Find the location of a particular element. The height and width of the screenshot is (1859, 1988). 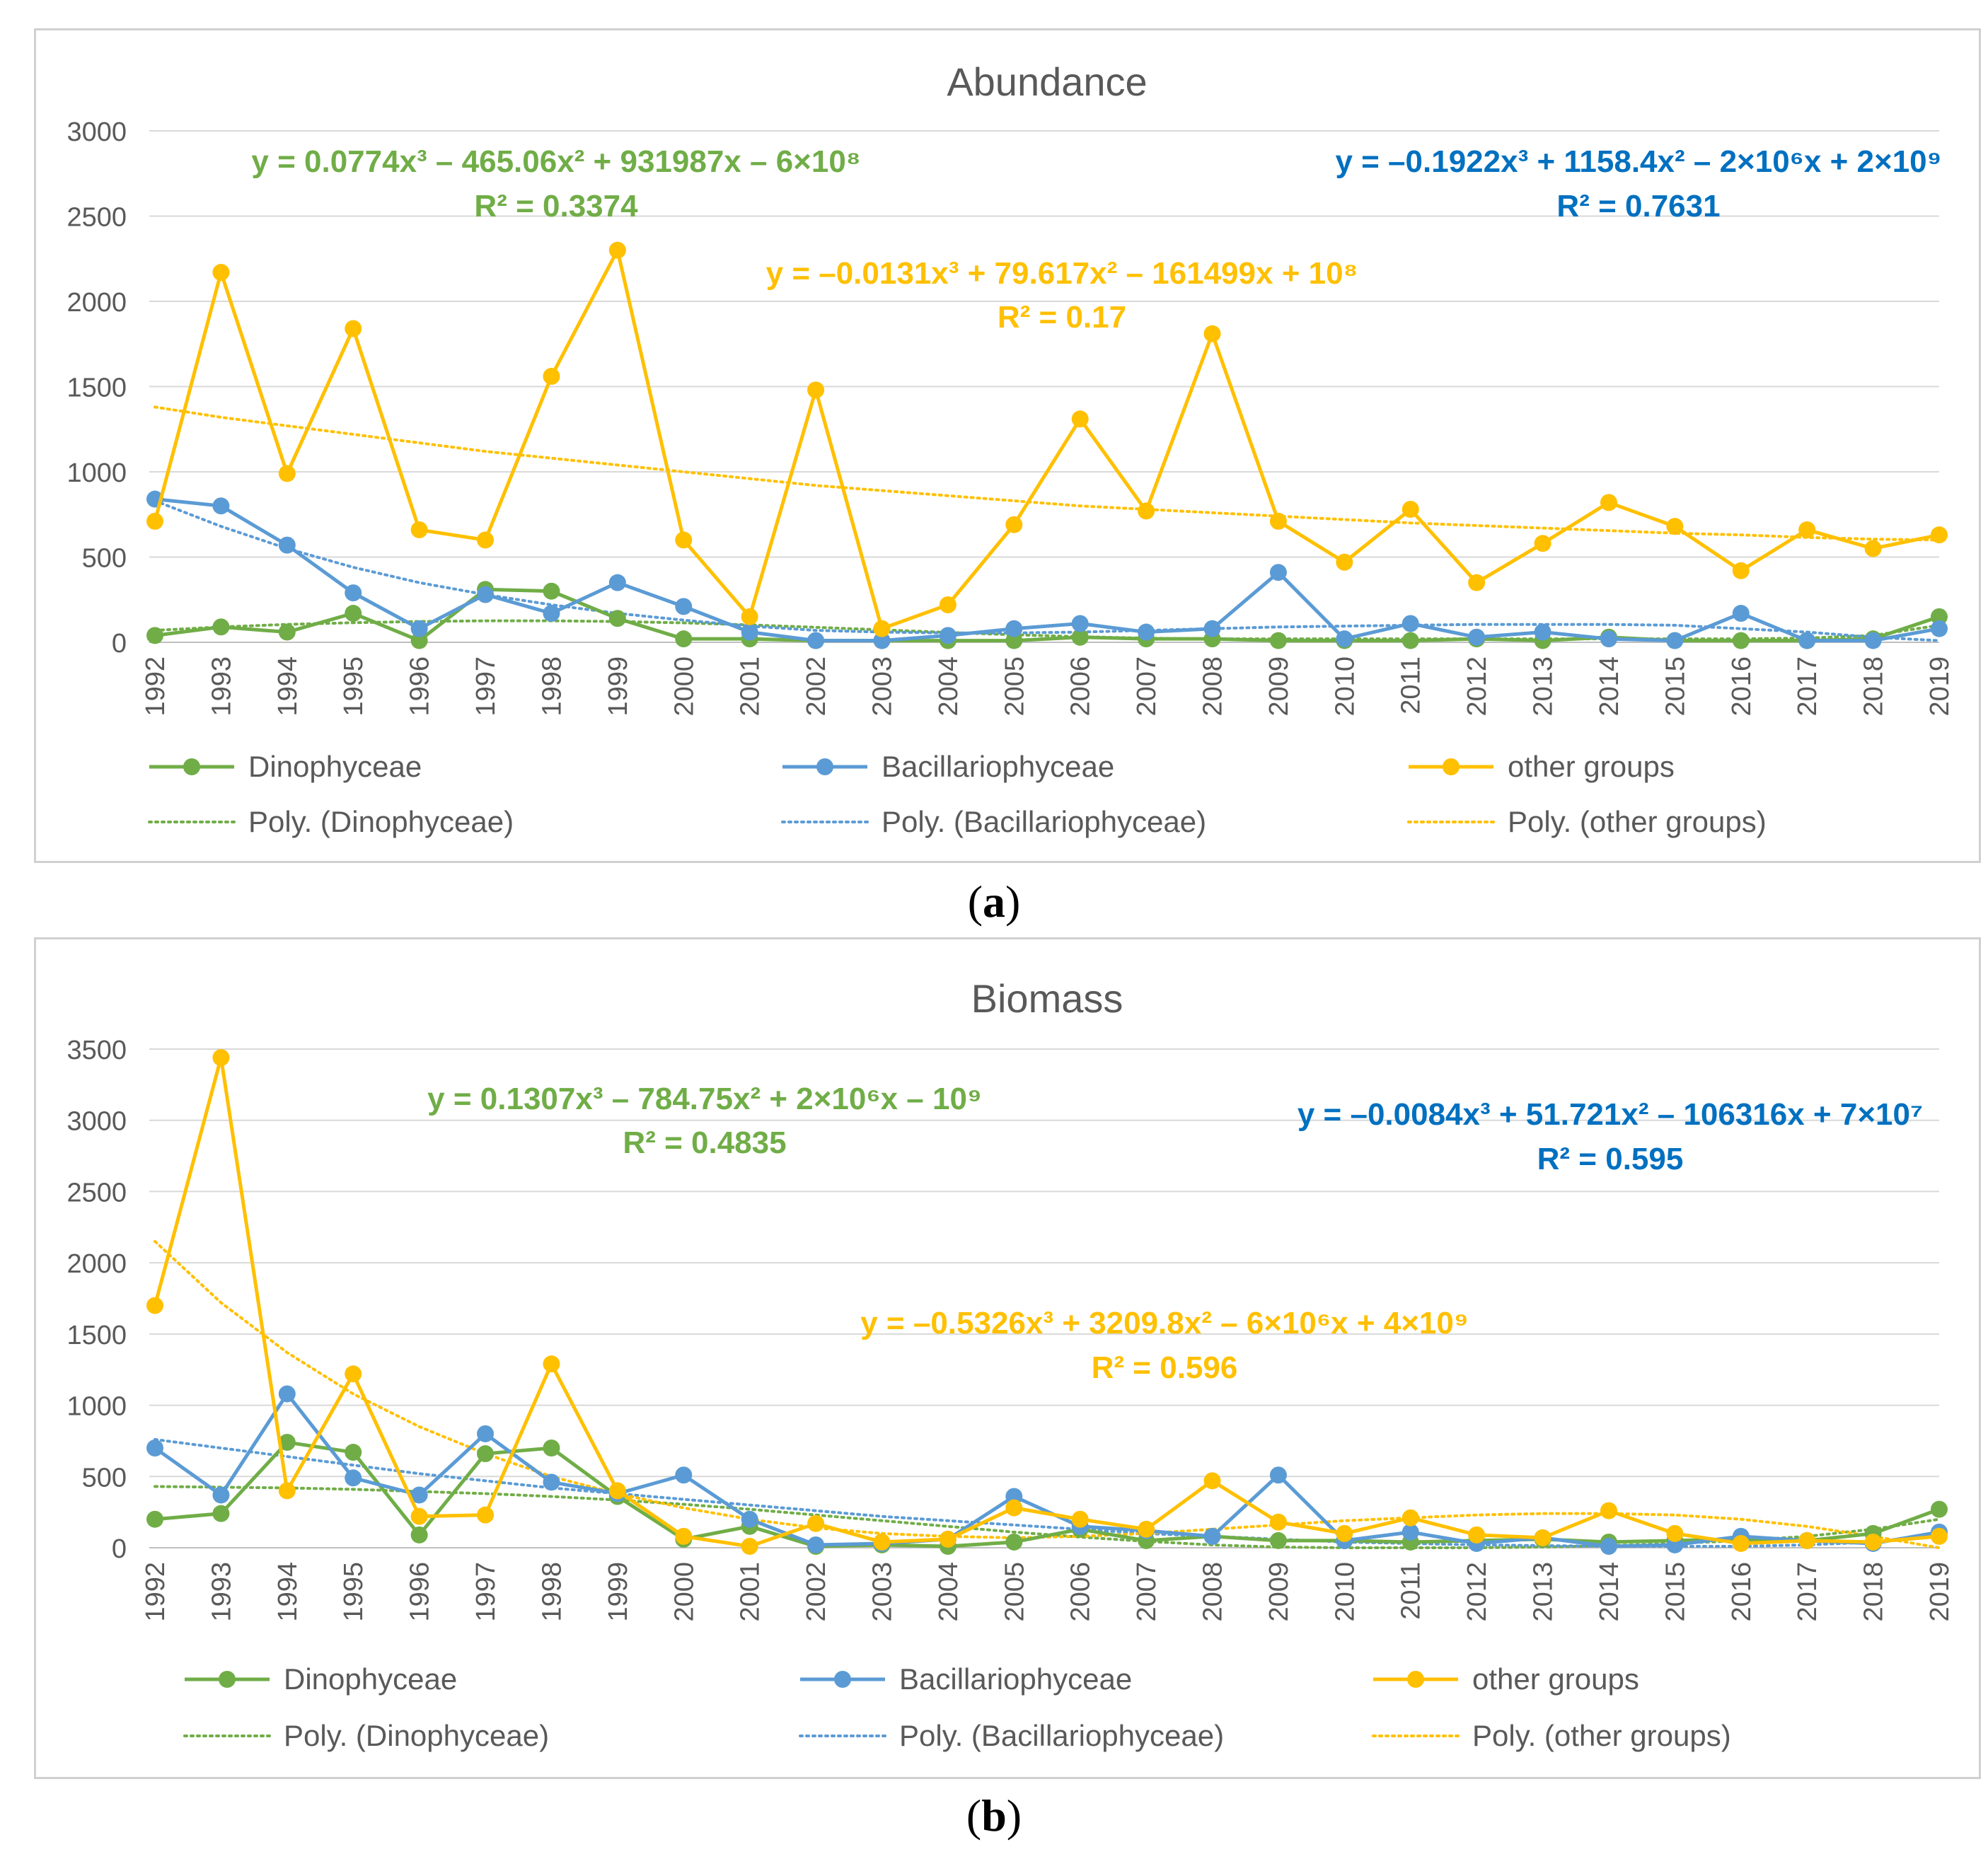

biomass-x-tick-label: 2009 is located at coordinates (1279, 1592).